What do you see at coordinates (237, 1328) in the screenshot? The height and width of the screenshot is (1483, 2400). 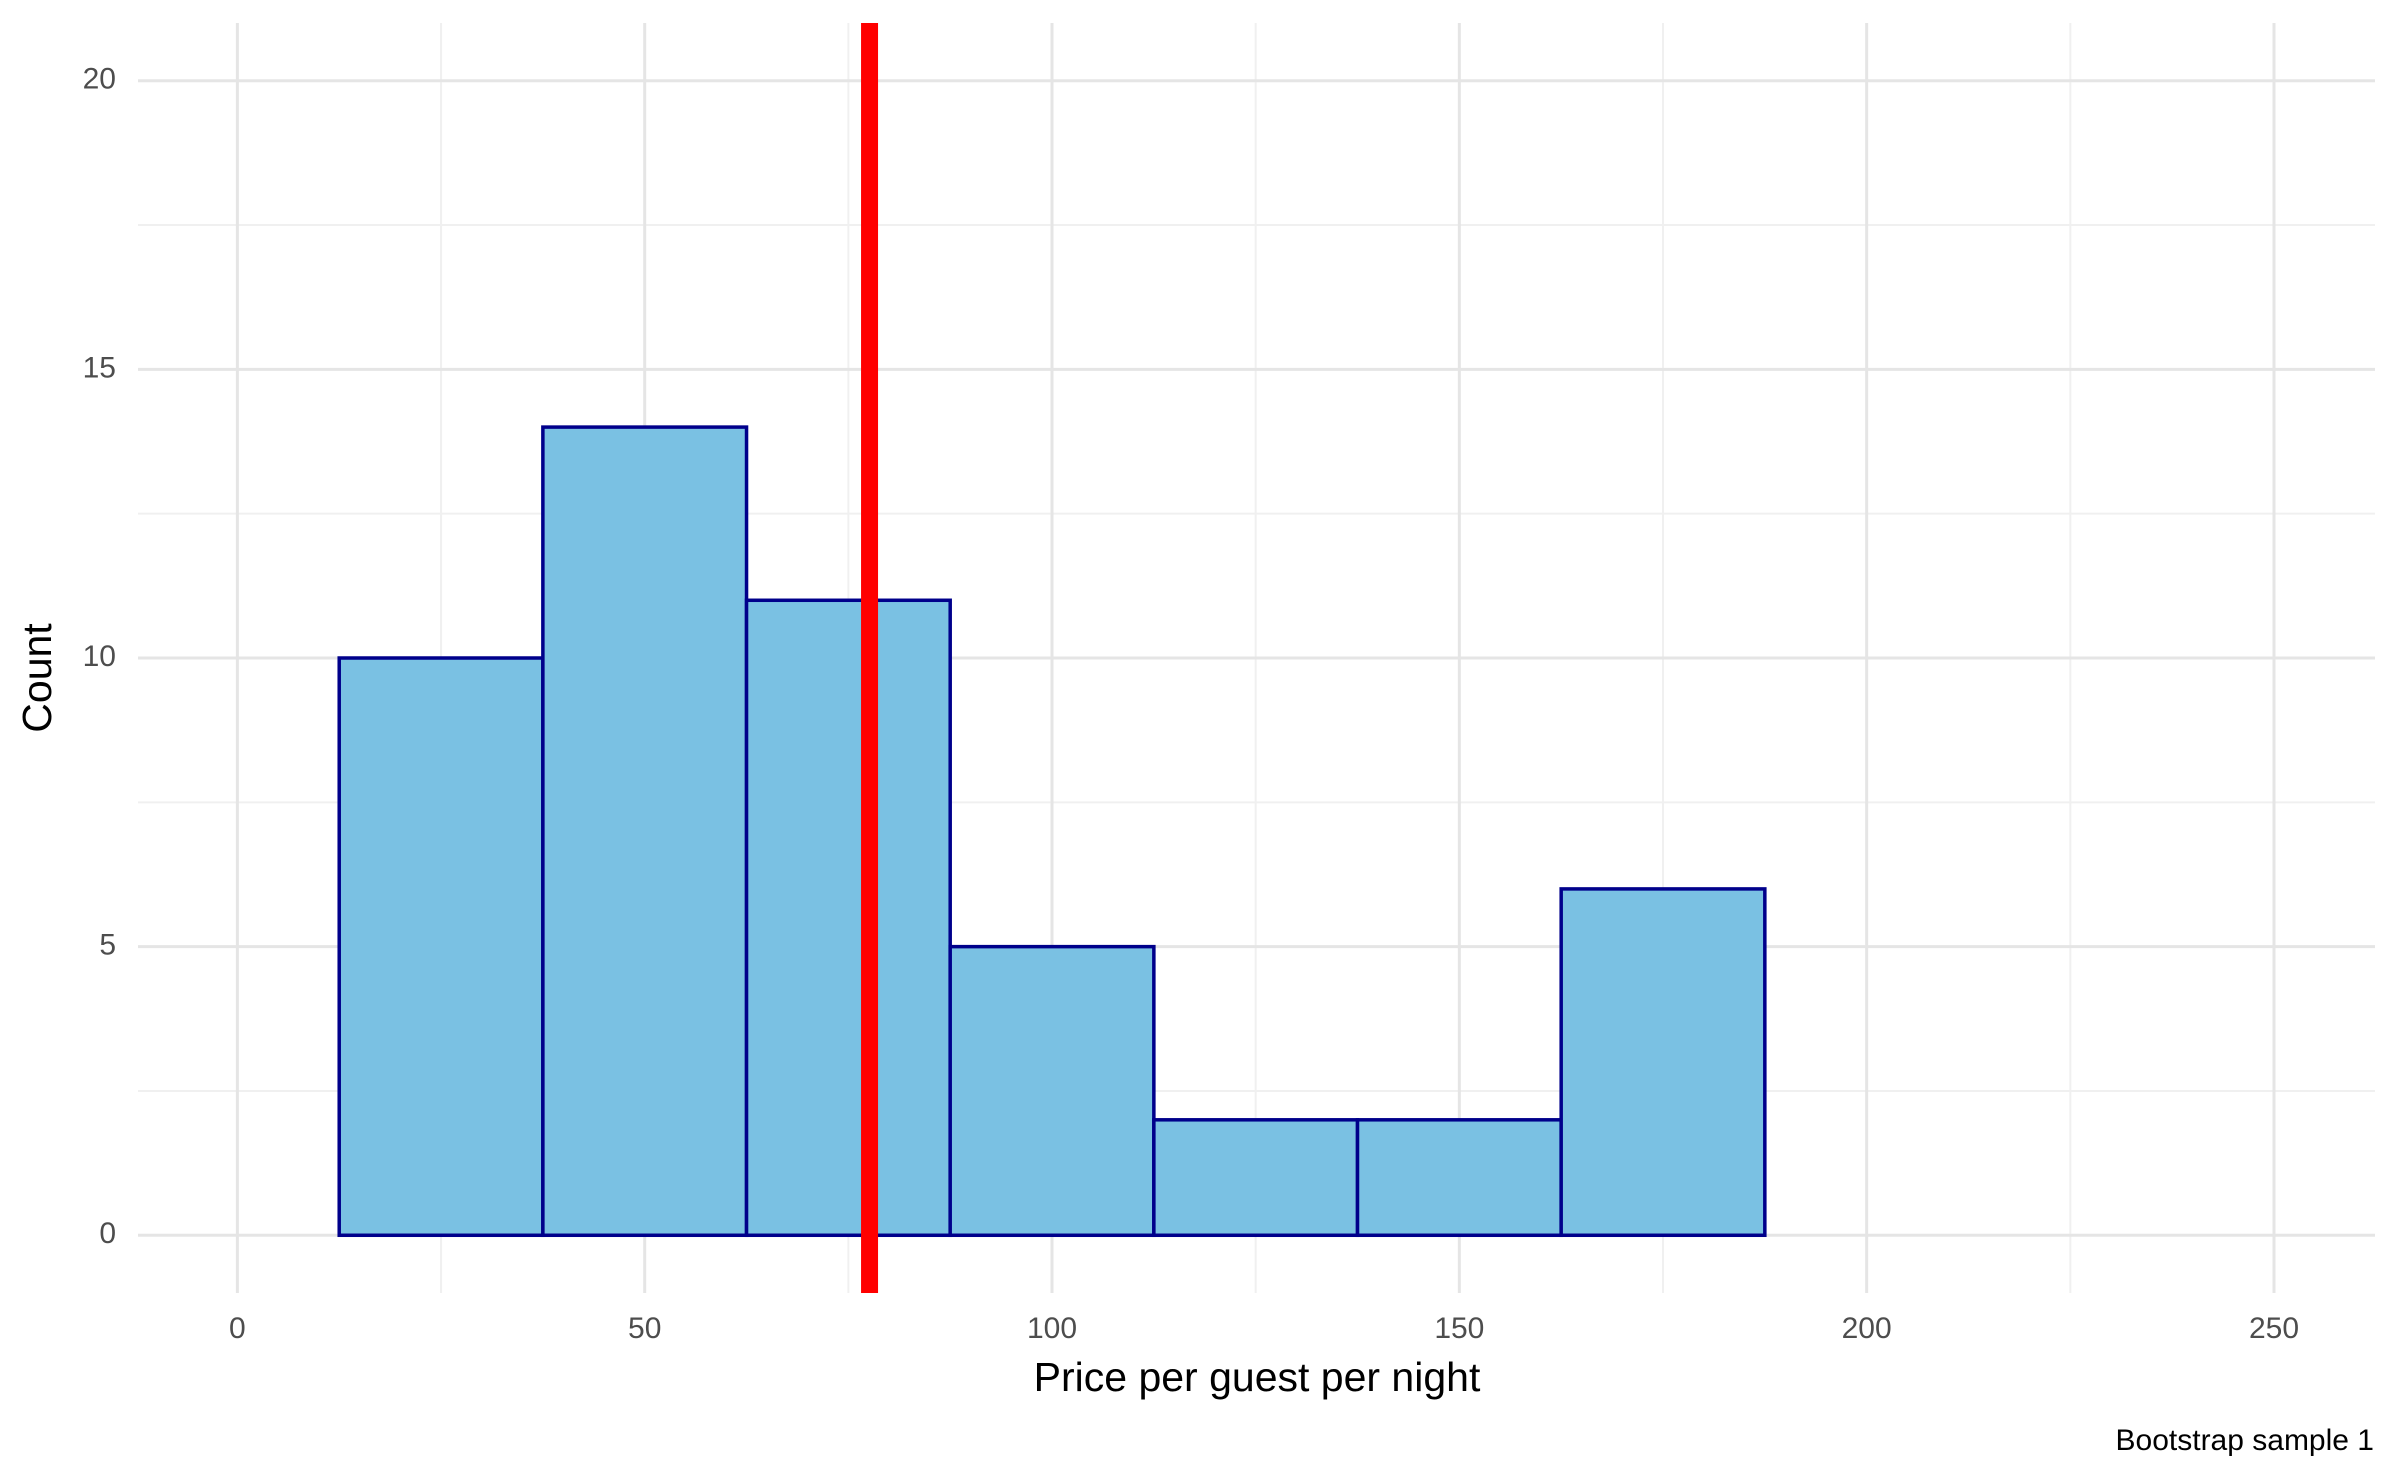 I see `x-tick-label: 0` at bounding box center [237, 1328].